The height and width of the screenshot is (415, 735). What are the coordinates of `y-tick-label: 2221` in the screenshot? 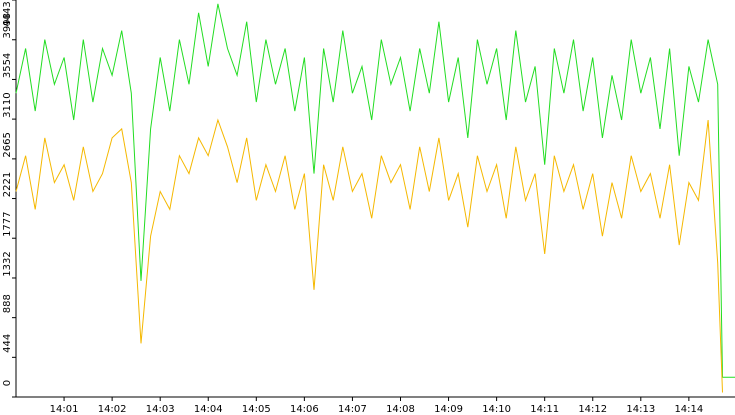 It's located at (7, 184).